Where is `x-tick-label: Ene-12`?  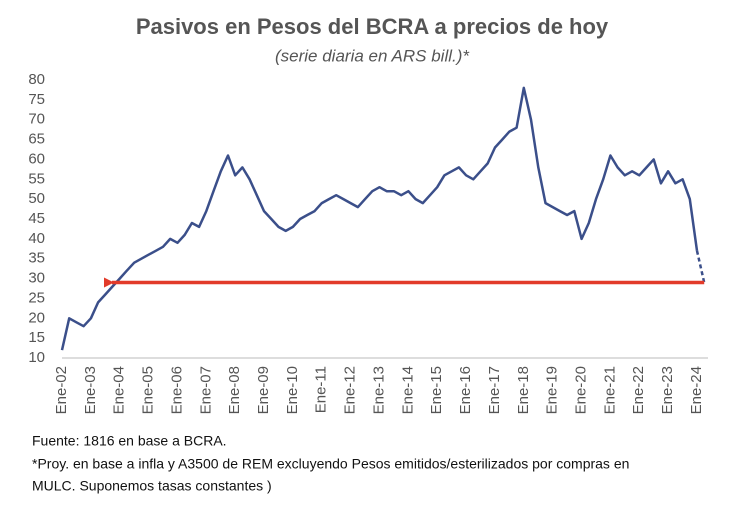
x-tick-label: Ene-12 is located at coordinates (350, 390).